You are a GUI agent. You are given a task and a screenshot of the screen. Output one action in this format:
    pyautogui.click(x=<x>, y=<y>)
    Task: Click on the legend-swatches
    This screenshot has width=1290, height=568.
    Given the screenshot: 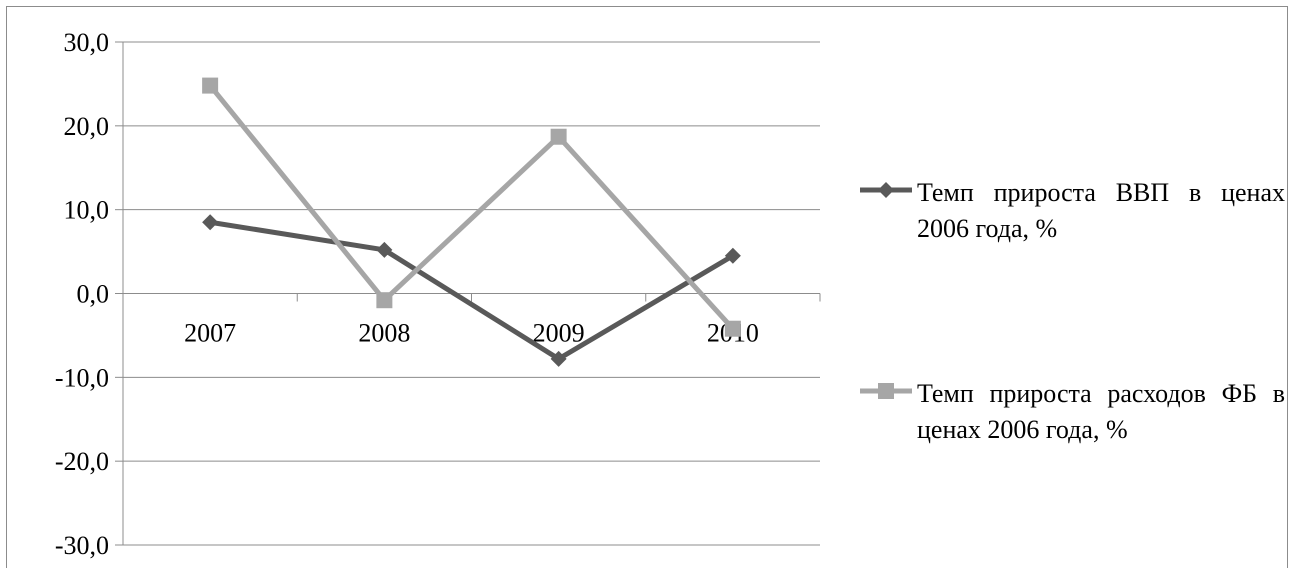 What is the action you would take?
    pyautogui.click(x=886, y=290)
    